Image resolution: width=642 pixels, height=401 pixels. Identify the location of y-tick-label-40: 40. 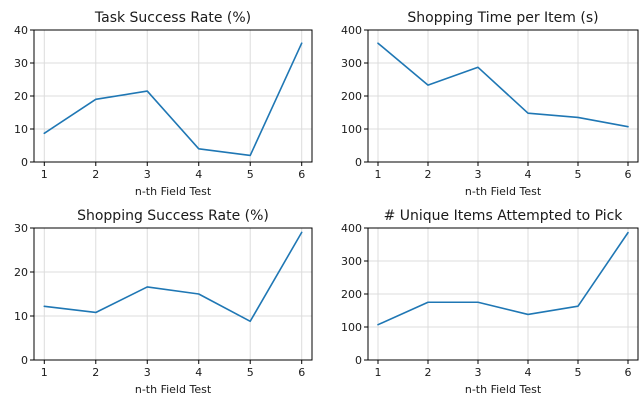
(21, 30).